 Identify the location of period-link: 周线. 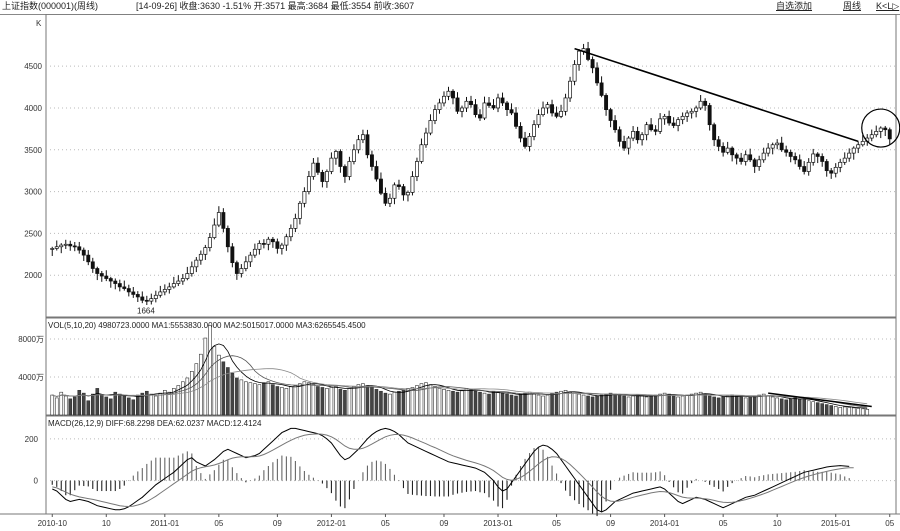
(852, 6).